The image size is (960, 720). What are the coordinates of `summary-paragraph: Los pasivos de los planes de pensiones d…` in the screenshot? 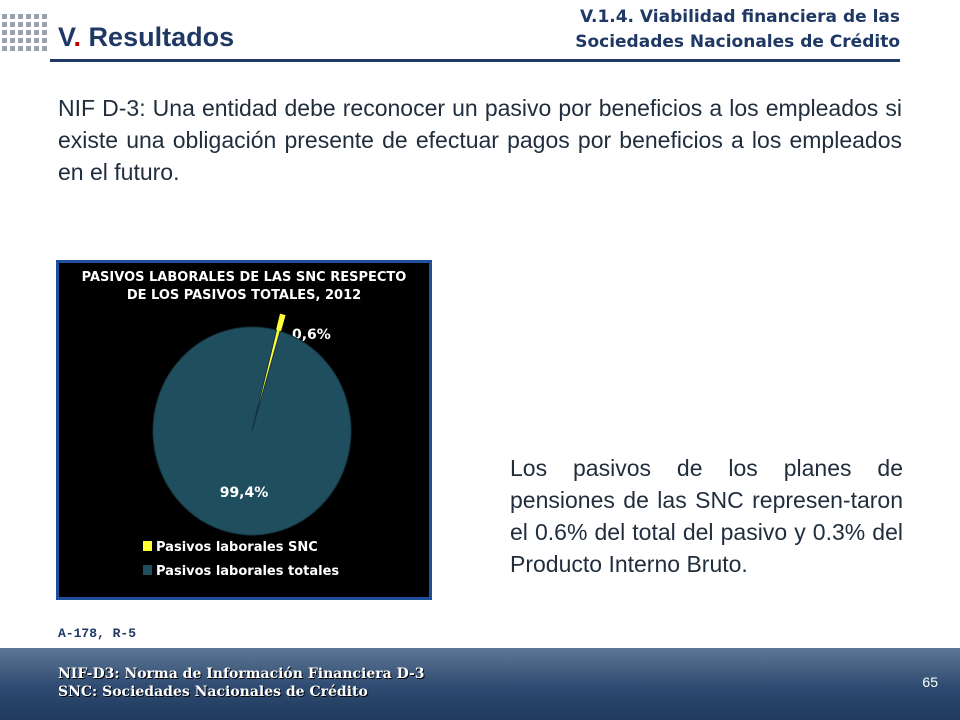 It's located at (706, 516).